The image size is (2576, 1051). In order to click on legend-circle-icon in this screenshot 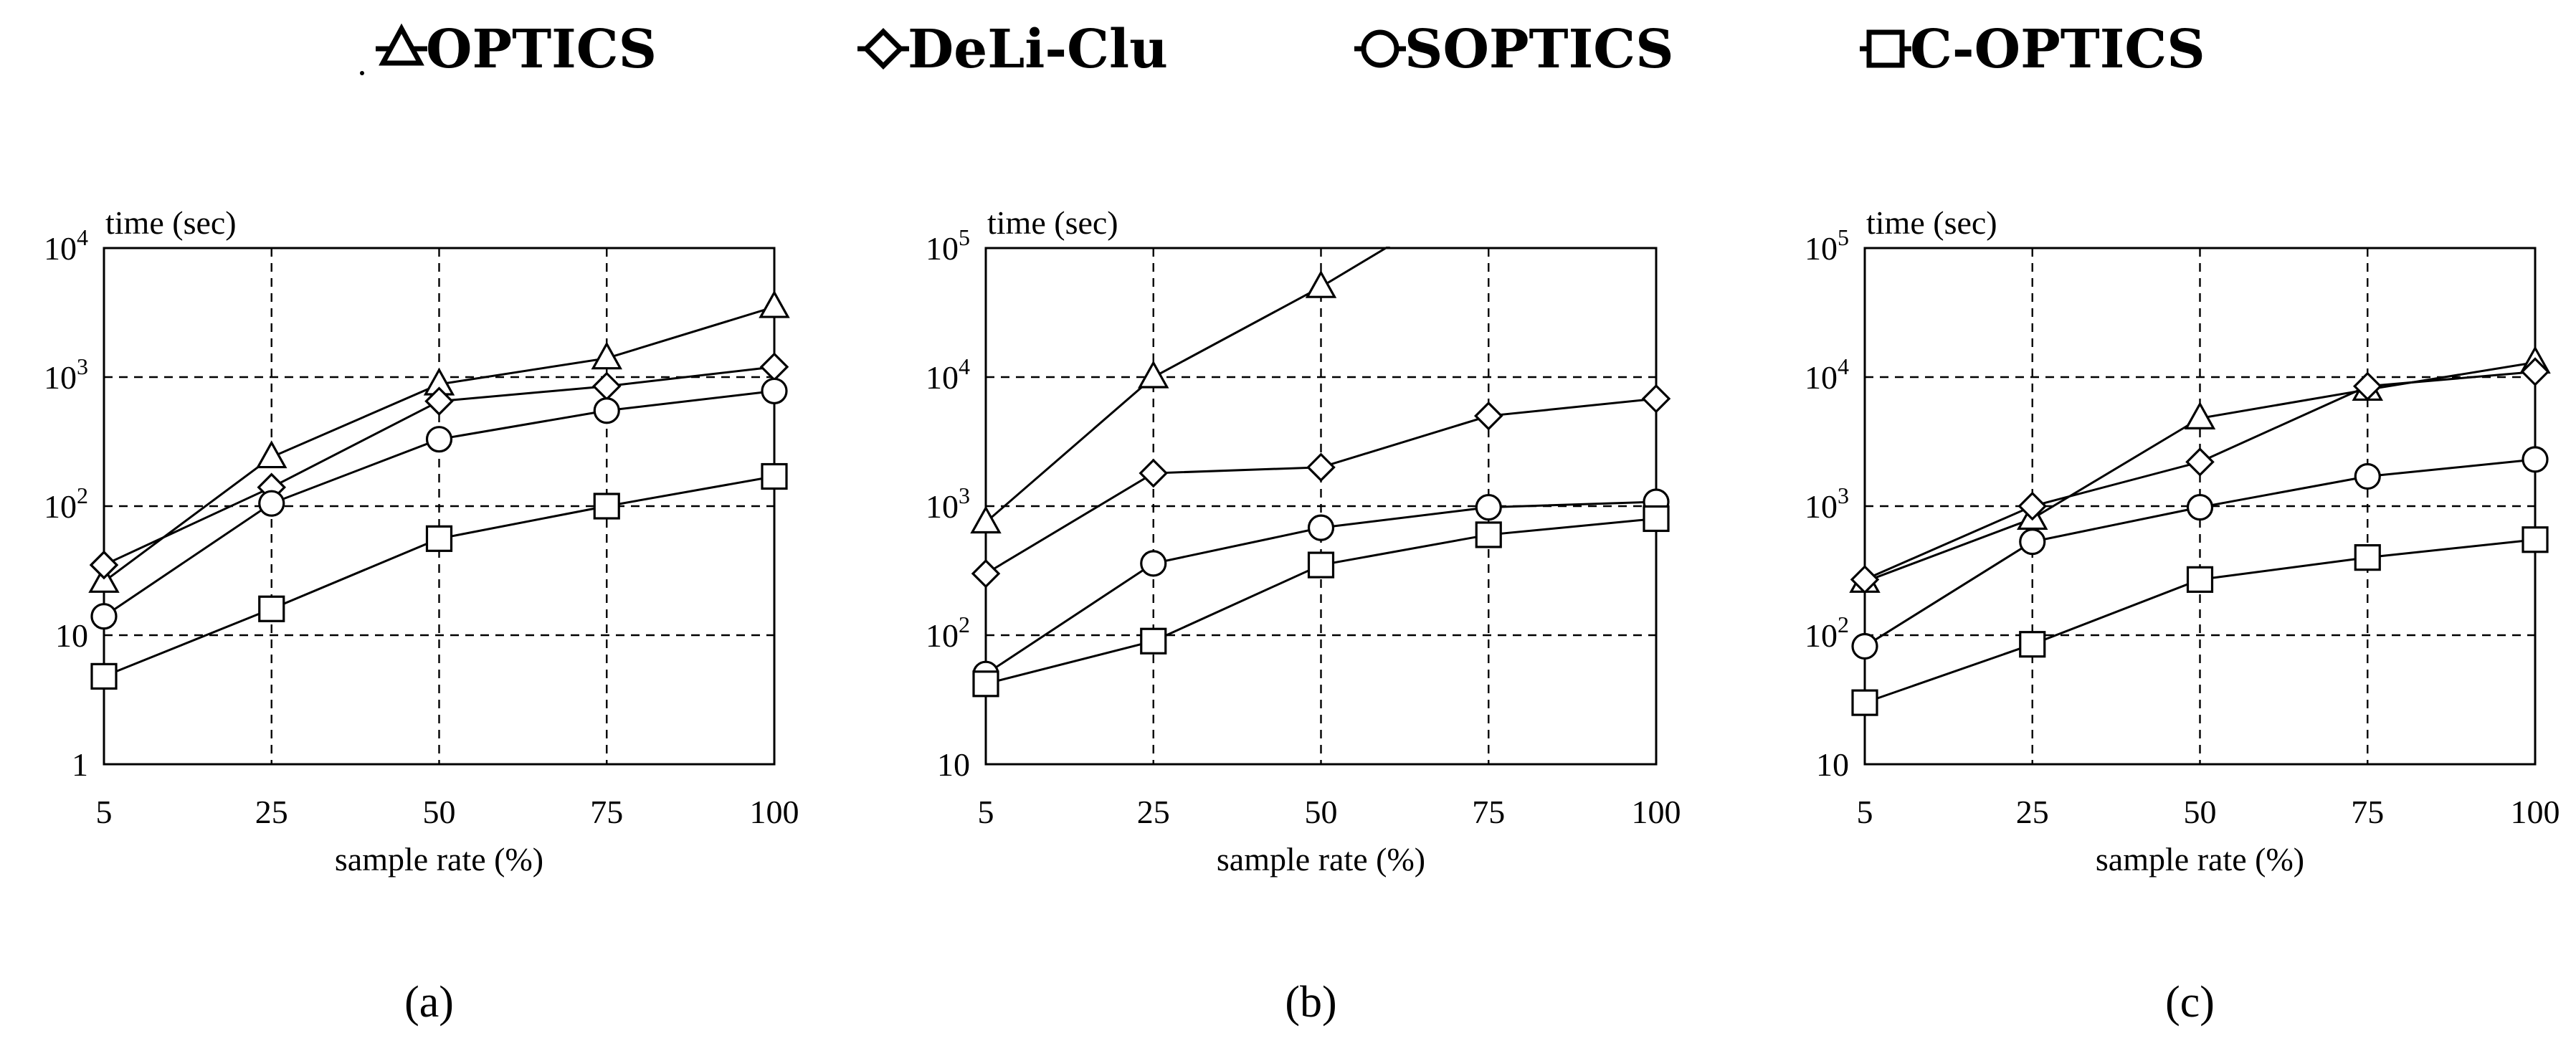, I will do `click(1380, 48)`.